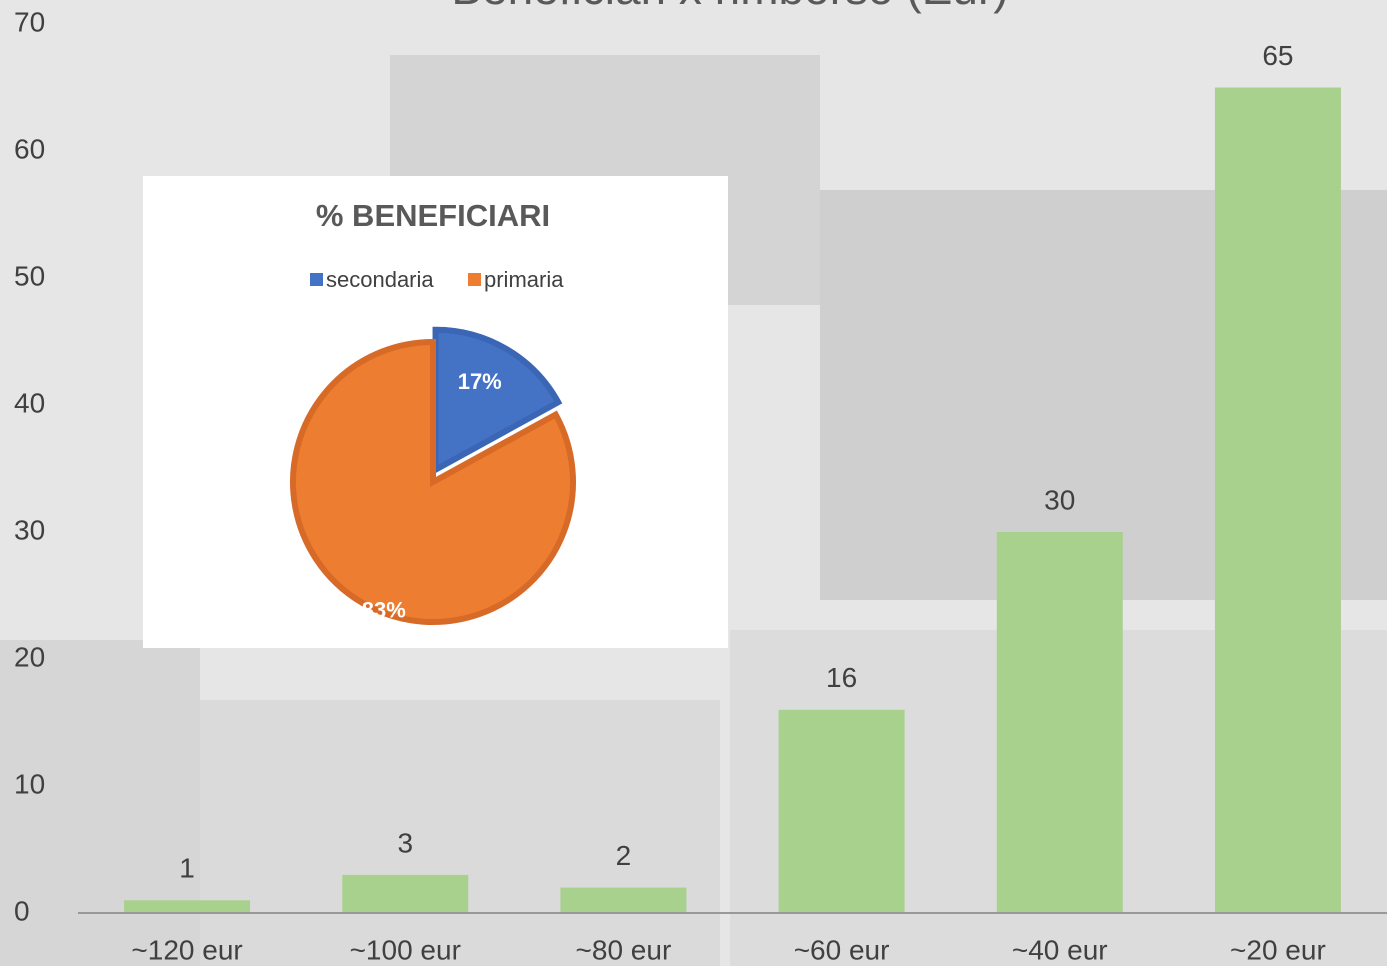 This screenshot has width=1387, height=966. What do you see at coordinates (187, 868) in the screenshot?
I see `value-label: 1` at bounding box center [187, 868].